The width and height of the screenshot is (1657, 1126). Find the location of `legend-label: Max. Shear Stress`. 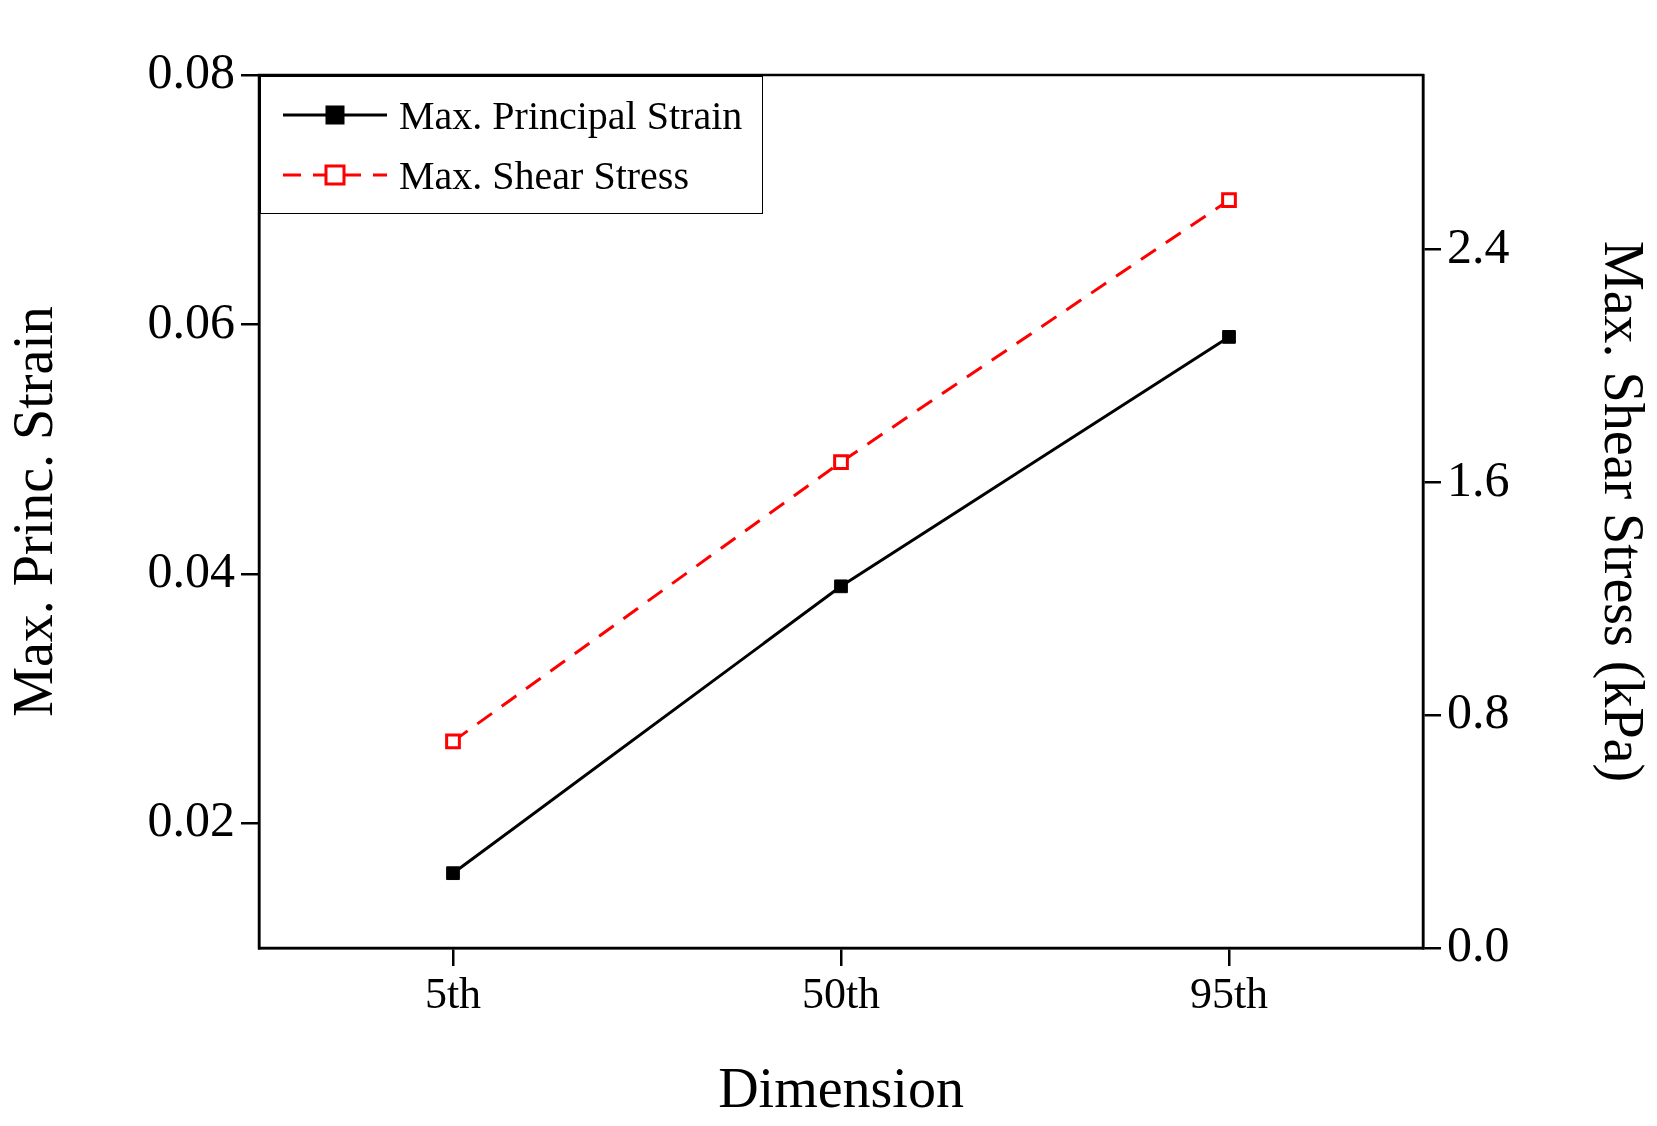

legend-label: Max. Shear Stress is located at coordinates (544, 175).